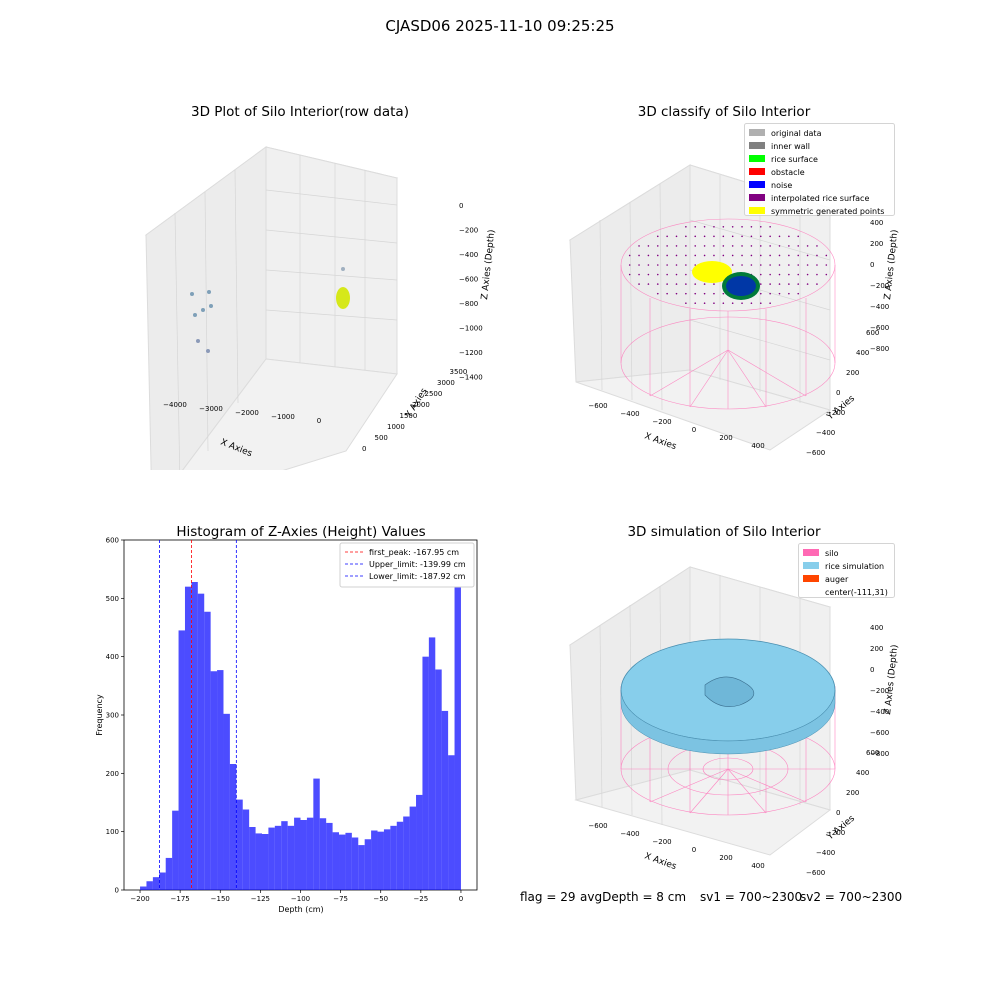 The width and height of the screenshot is (1000, 1000). I want to click on x-tick-label: −600, so click(597, 406).